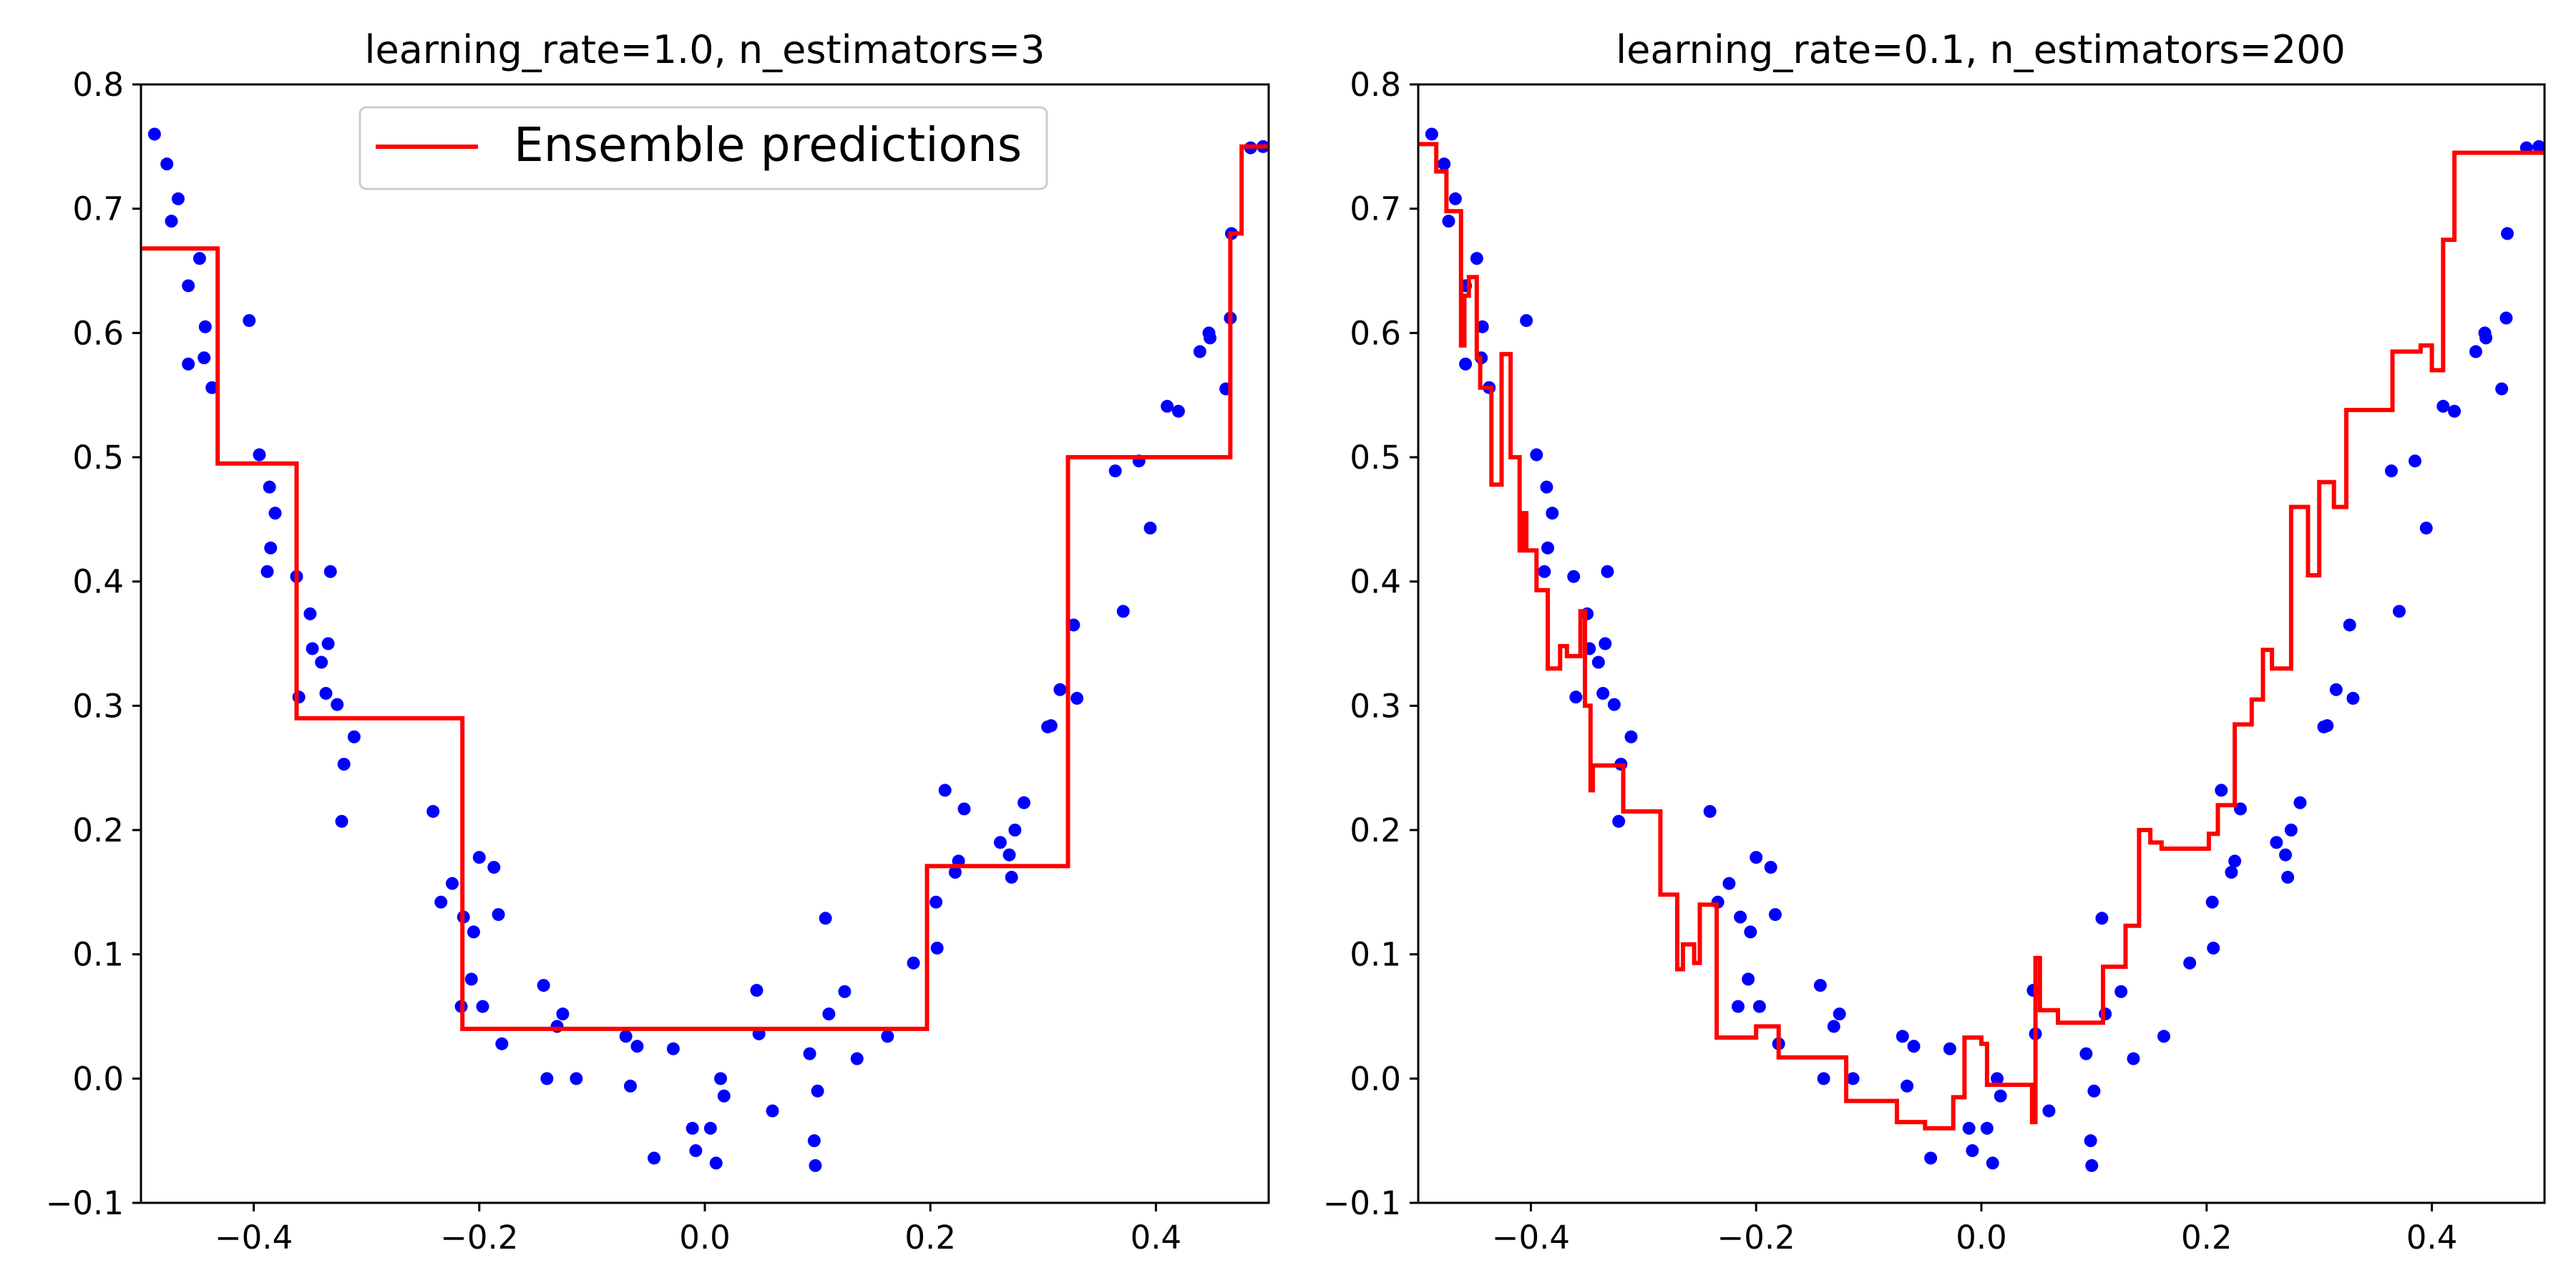 This screenshot has width=2576, height=1288. What do you see at coordinates (1362, 1203) in the screenshot?
I see `y-tick-label: −0.1` at bounding box center [1362, 1203].